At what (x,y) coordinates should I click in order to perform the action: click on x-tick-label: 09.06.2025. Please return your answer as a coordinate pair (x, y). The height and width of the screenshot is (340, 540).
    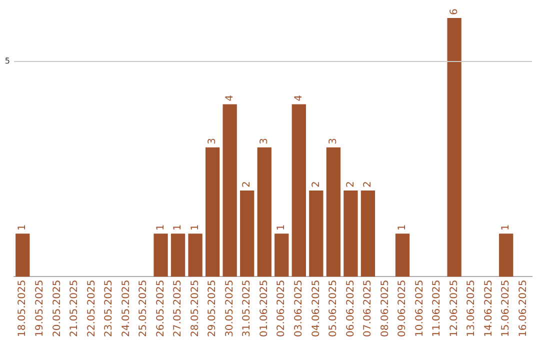
    Looking at the image, I should click on (402, 309).